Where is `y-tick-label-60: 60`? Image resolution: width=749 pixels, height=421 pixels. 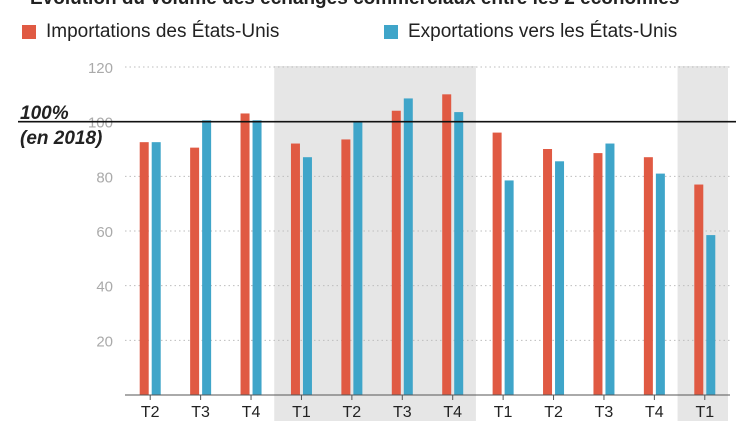
y-tick-label-60: 60 is located at coordinates (104, 232).